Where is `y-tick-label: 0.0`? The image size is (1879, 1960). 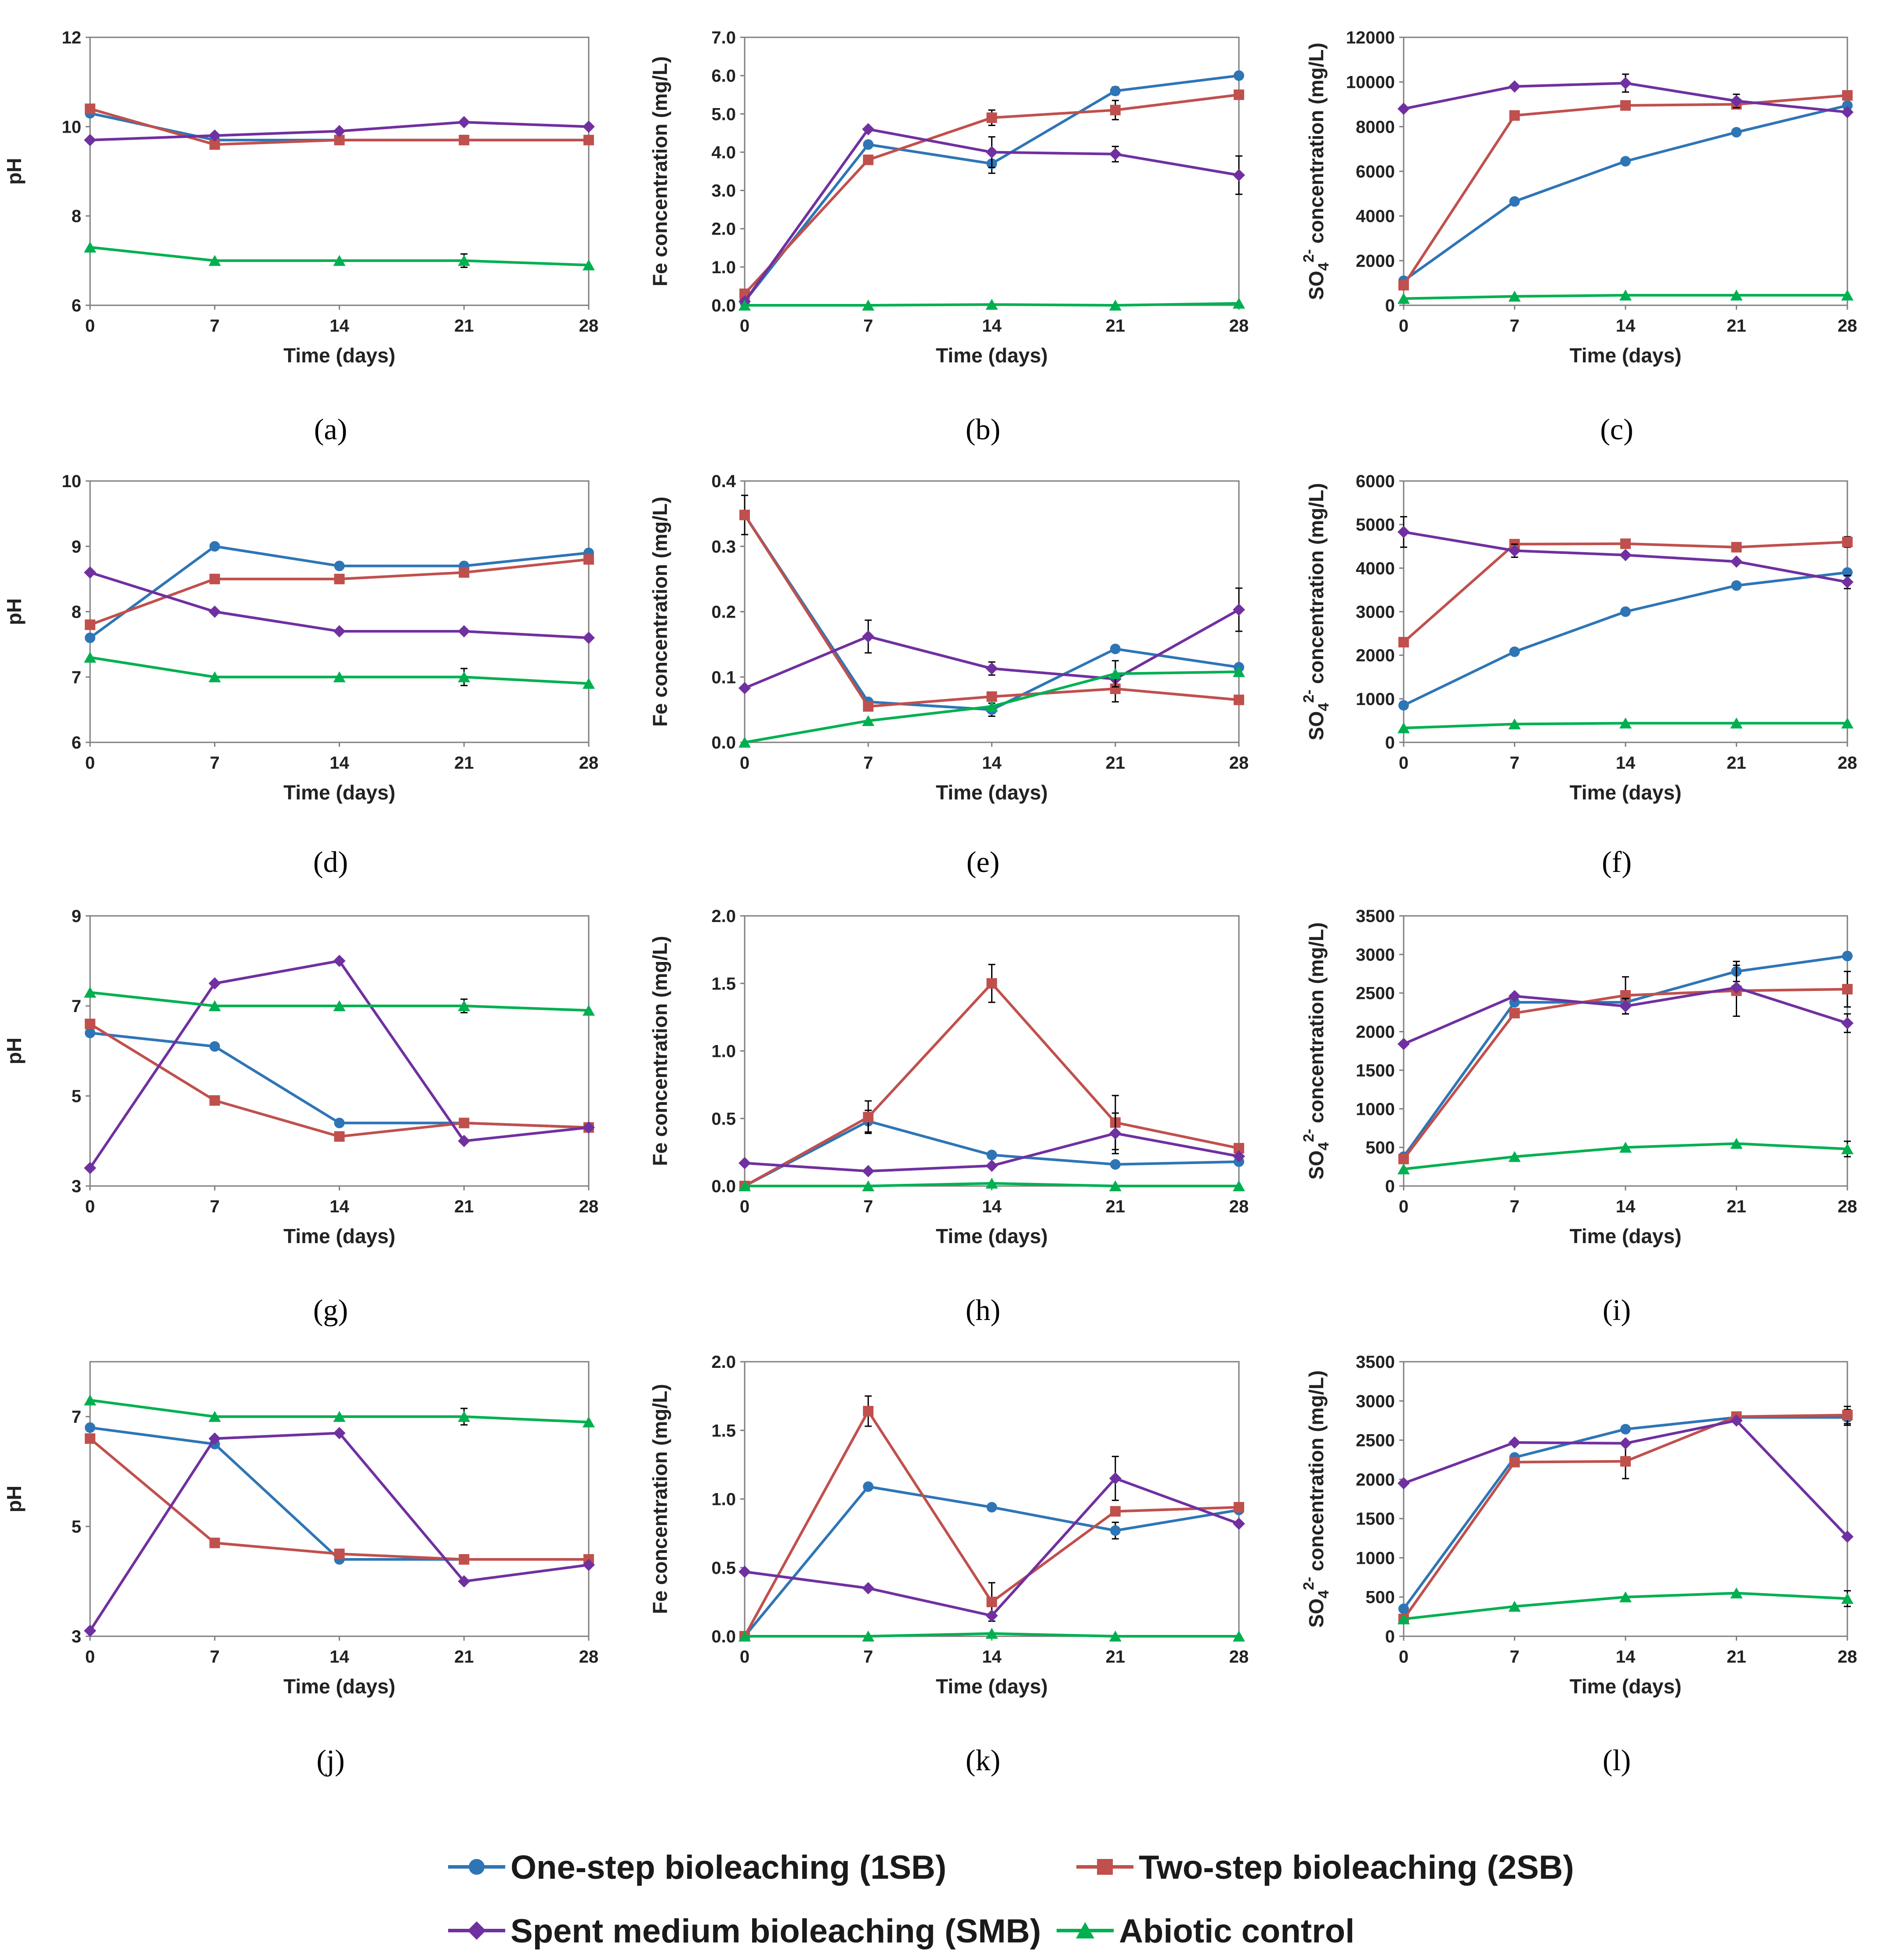 y-tick-label: 0.0 is located at coordinates (723, 742).